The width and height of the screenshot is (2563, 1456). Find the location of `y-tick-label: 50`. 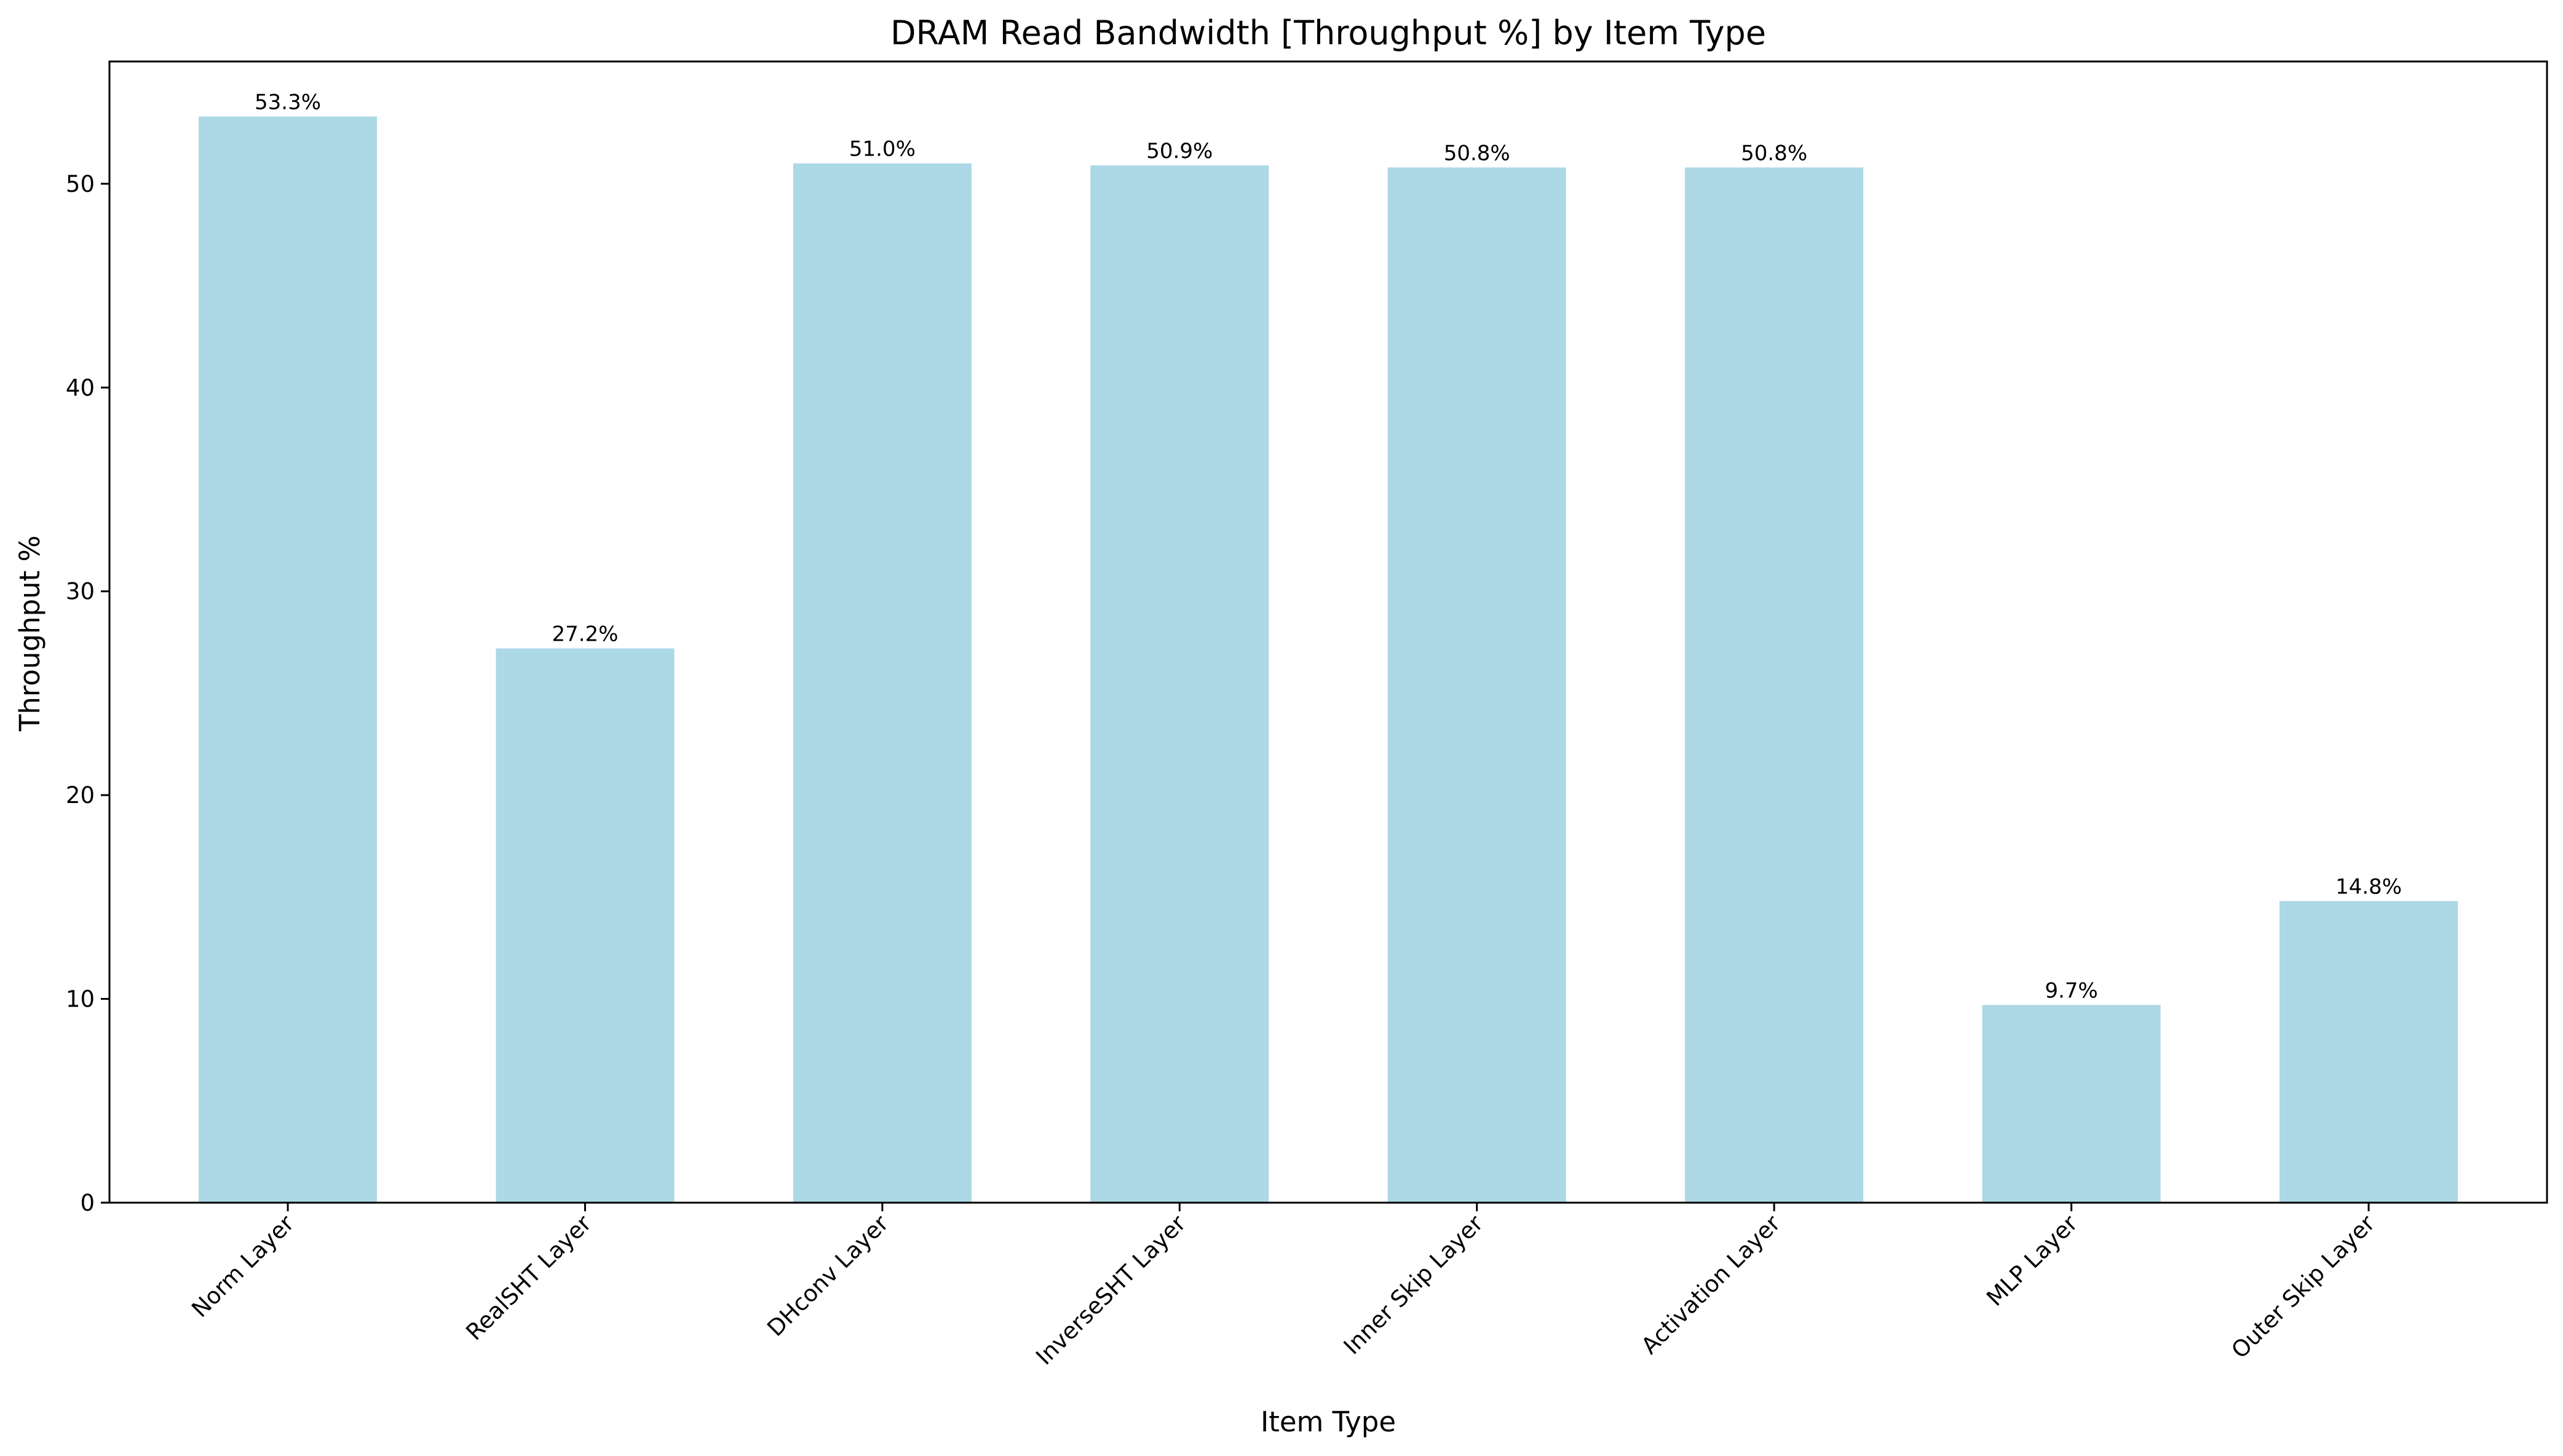

y-tick-label: 50 is located at coordinates (80, 184).